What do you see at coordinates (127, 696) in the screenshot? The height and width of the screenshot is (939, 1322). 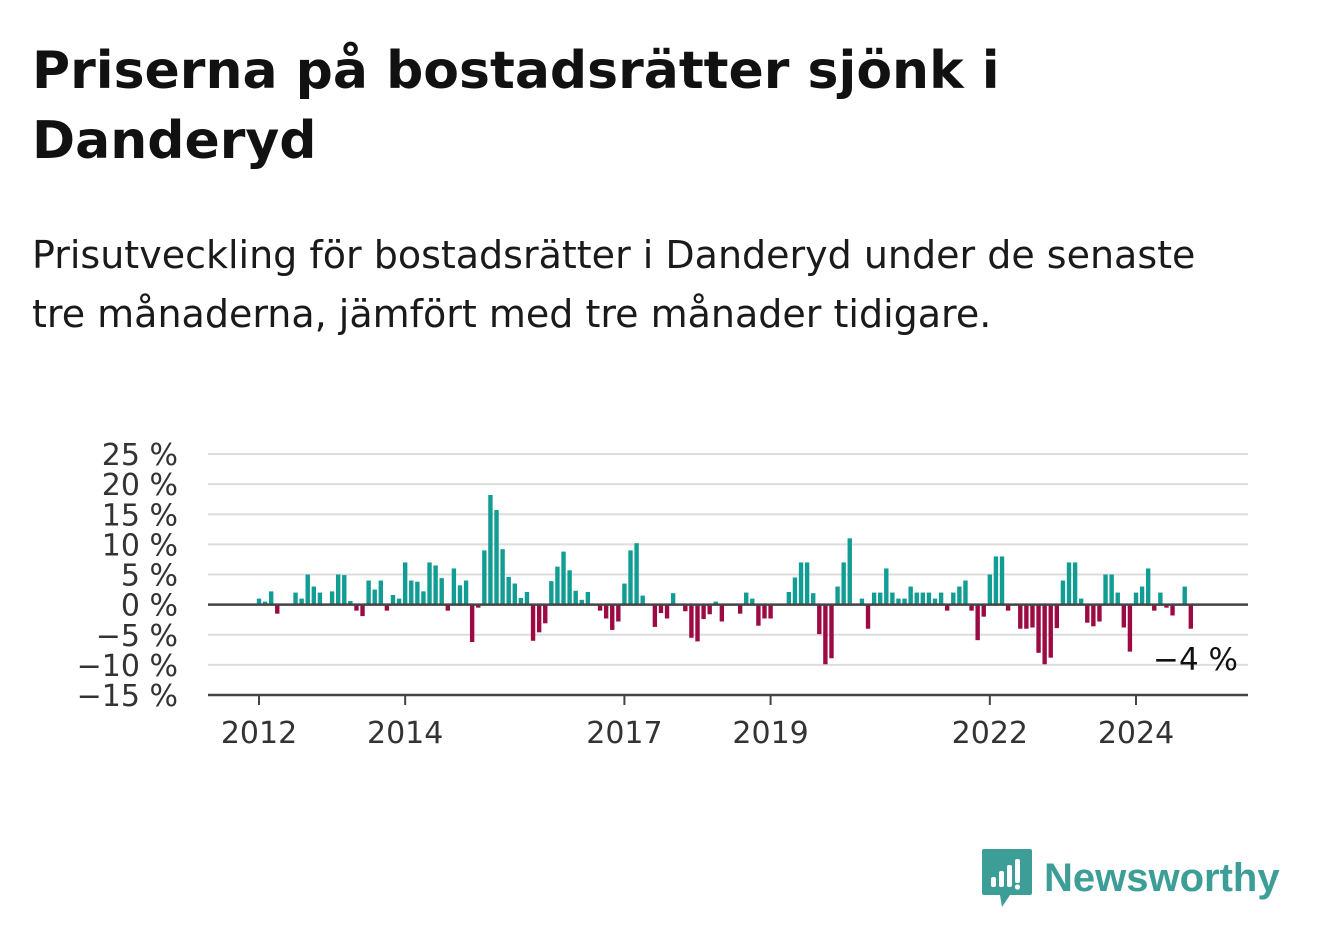 I see `y-tick-label: −15 %` at bounding box center [127, 696].